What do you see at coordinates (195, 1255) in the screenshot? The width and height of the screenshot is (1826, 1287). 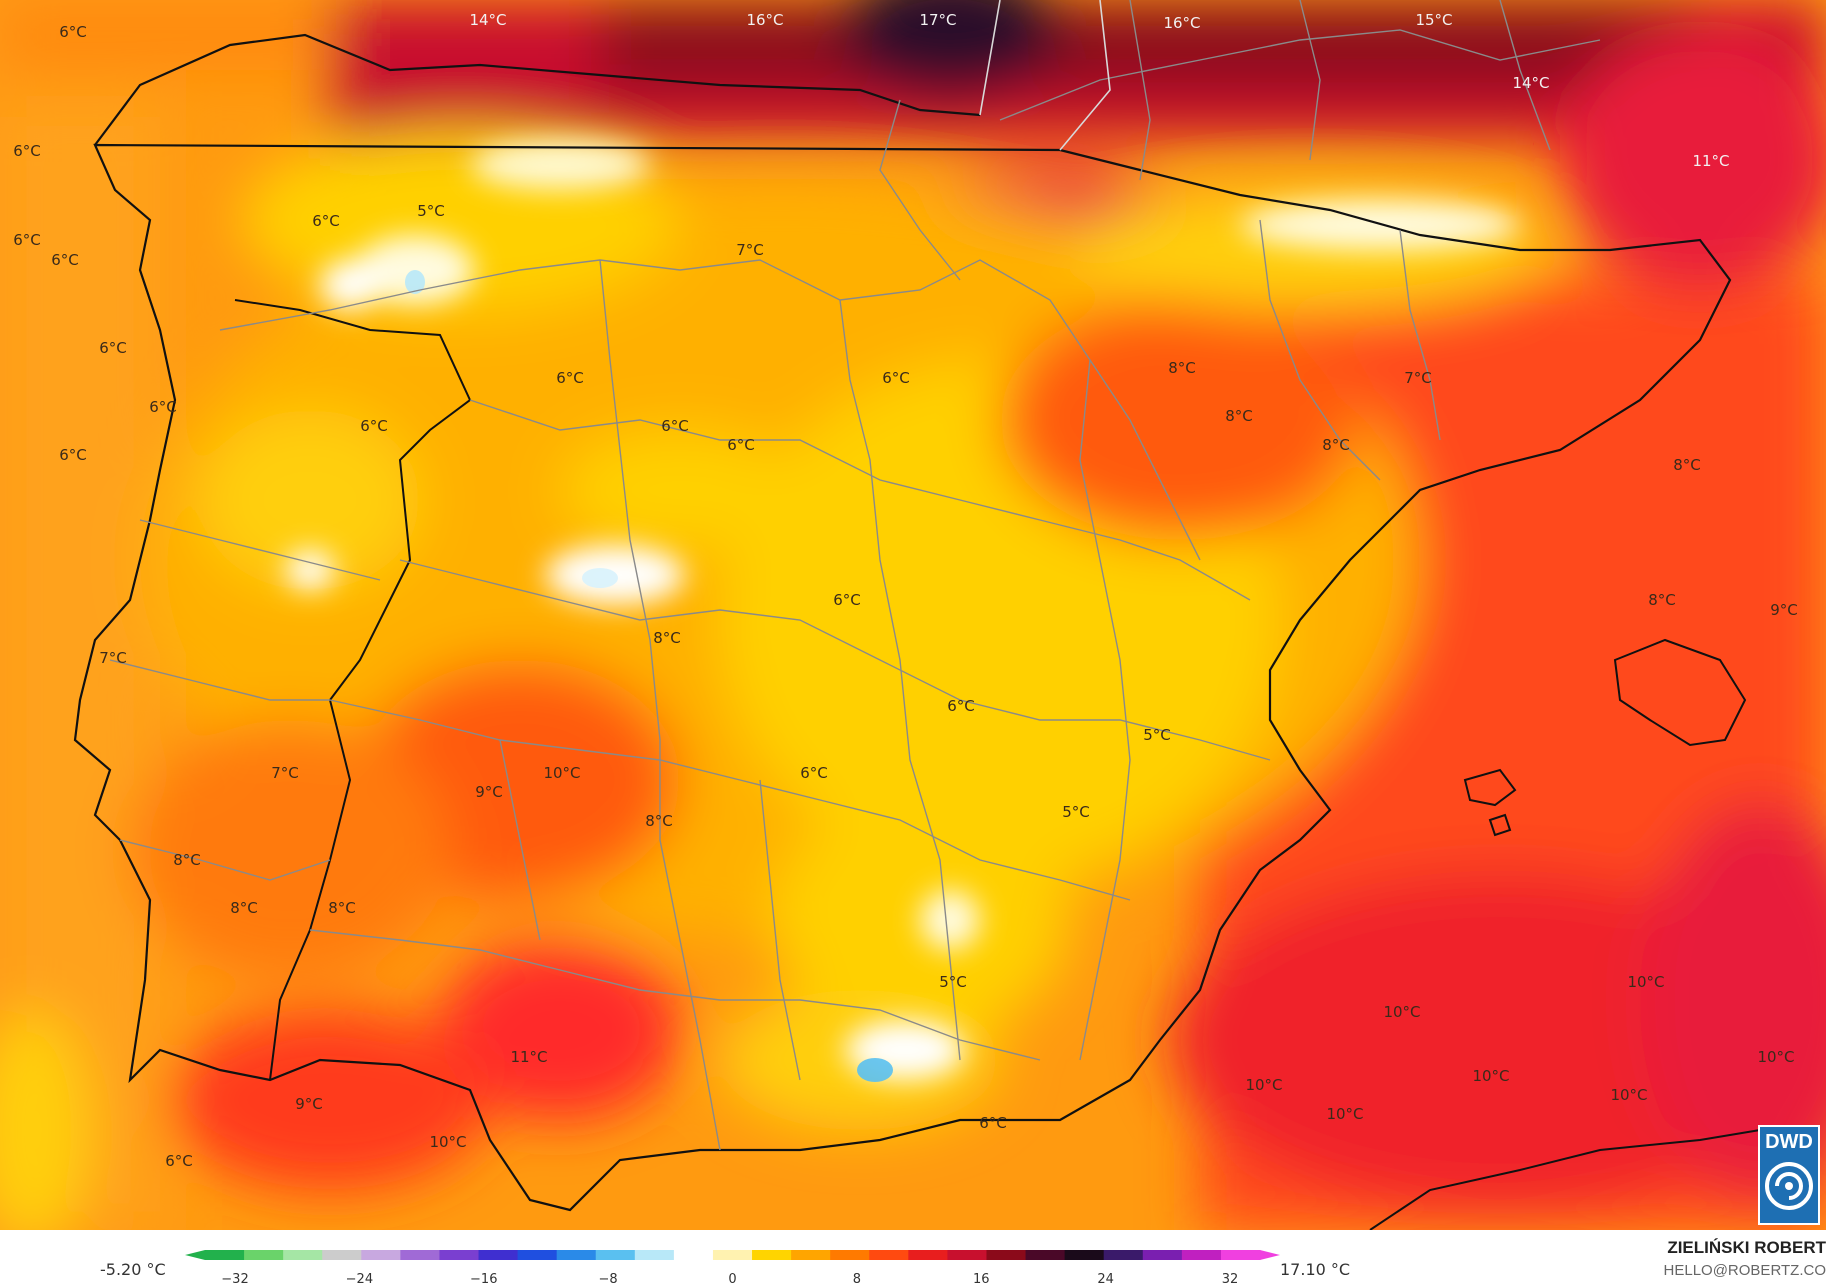 I see `scale-arrow-left` at bounding box center [195, 1255].